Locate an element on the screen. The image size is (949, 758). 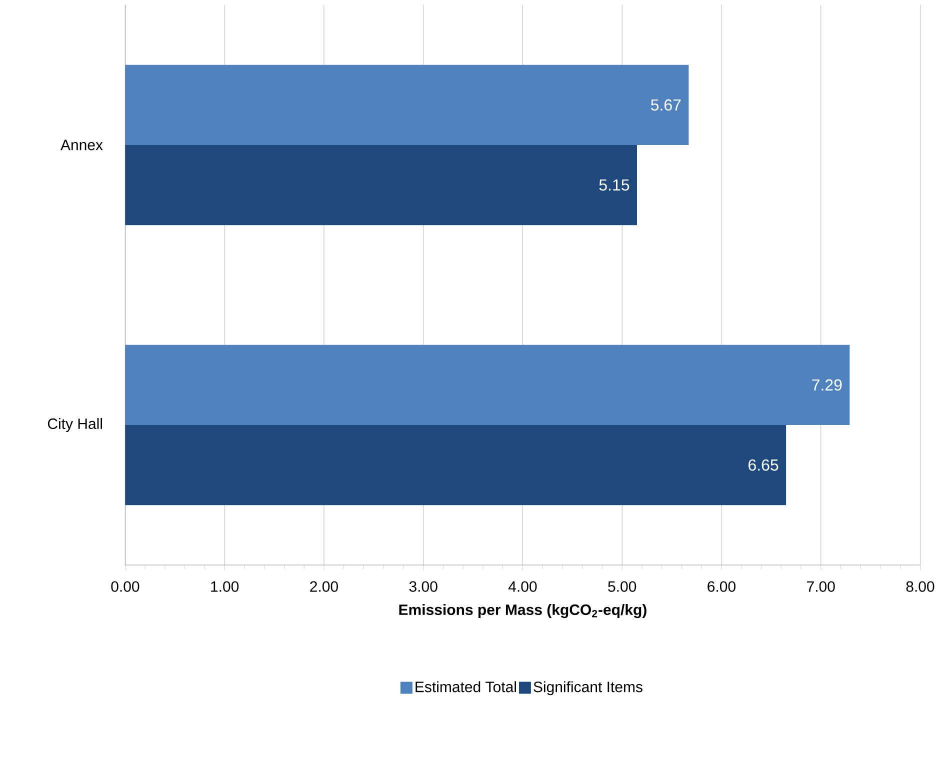
x-tick-label: 3.00 is located at coordinates (423, 586).